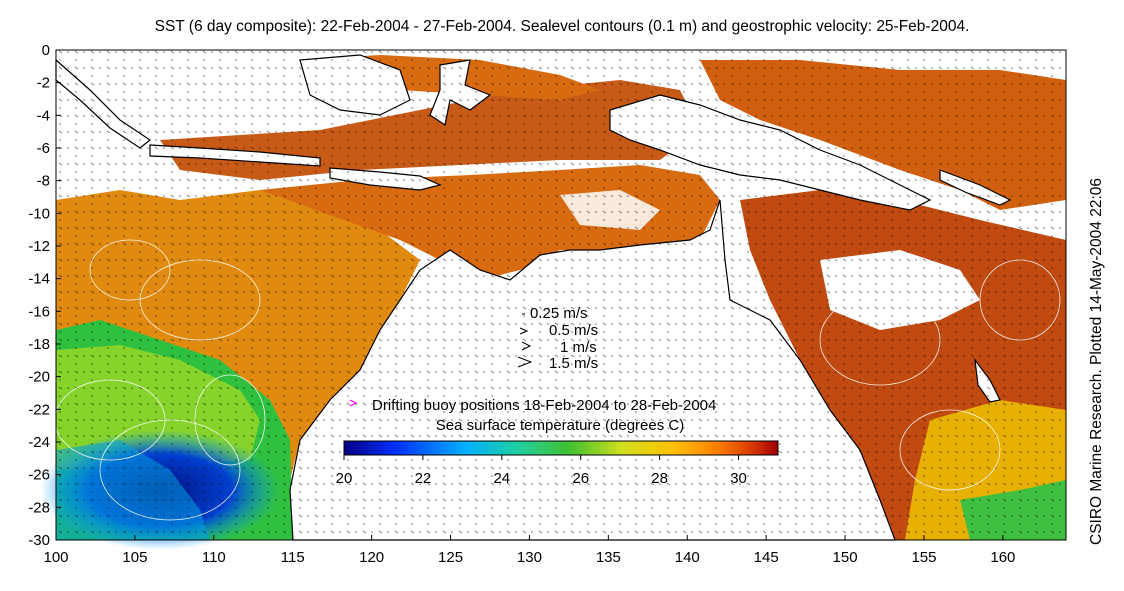 This screenshot has height=591, width=1124. I want to click on velocity-legend-label: 1.5 m/s, so click(573, 363).